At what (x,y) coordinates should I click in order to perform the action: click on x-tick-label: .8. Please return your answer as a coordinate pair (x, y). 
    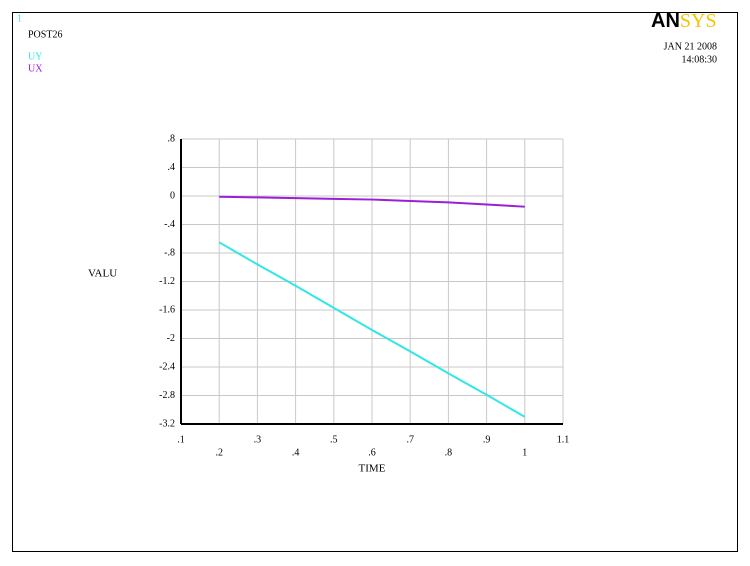
    Looking at the image, I should click on (449, 452).